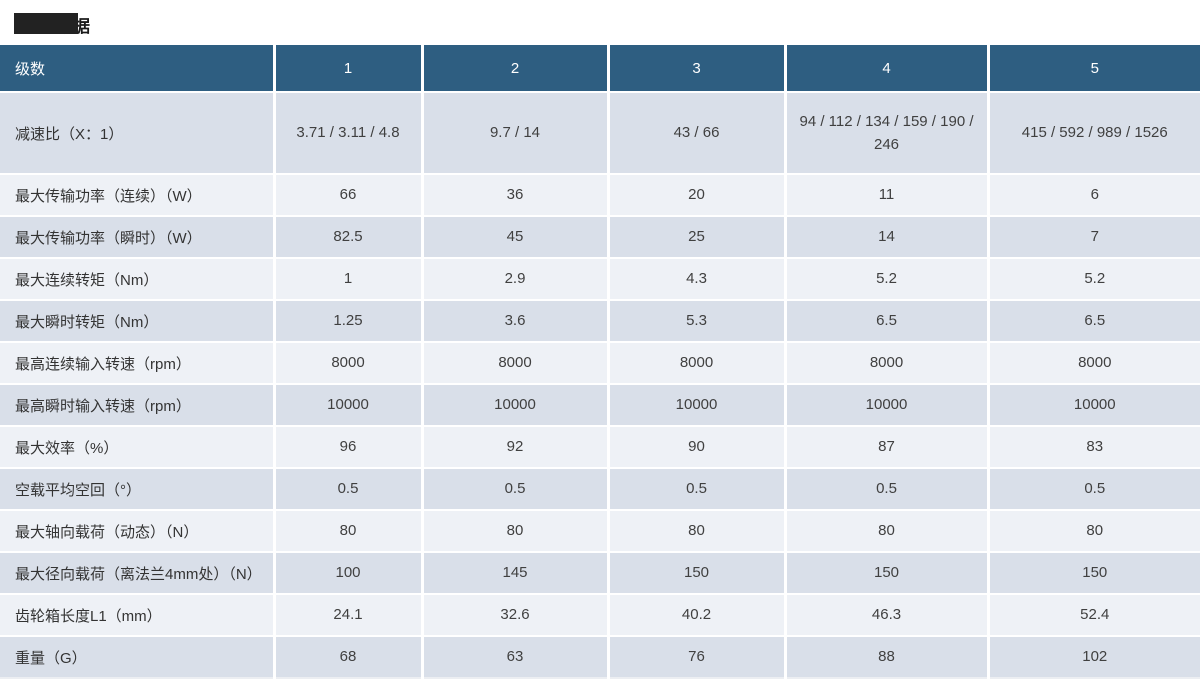 The width and height of the screenshot is (1200, 680). What do you see at coordinates (137, 237) in the screenshot?
I see `row-label: 最大传输功率（瞬时）（W）` at bounding box center [137, 237].